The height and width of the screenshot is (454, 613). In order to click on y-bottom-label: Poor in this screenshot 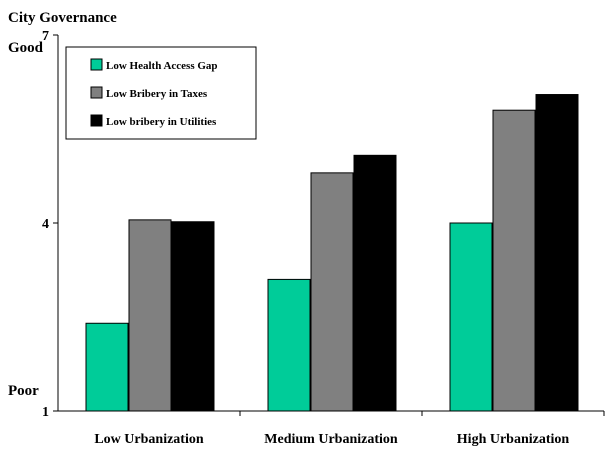, I will do `click(23, 391)`.